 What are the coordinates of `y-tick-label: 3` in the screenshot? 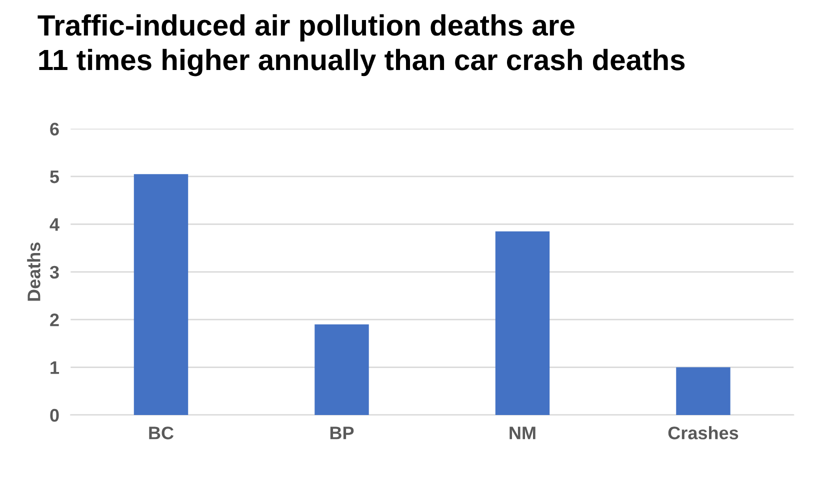 It's located at (54, 272).